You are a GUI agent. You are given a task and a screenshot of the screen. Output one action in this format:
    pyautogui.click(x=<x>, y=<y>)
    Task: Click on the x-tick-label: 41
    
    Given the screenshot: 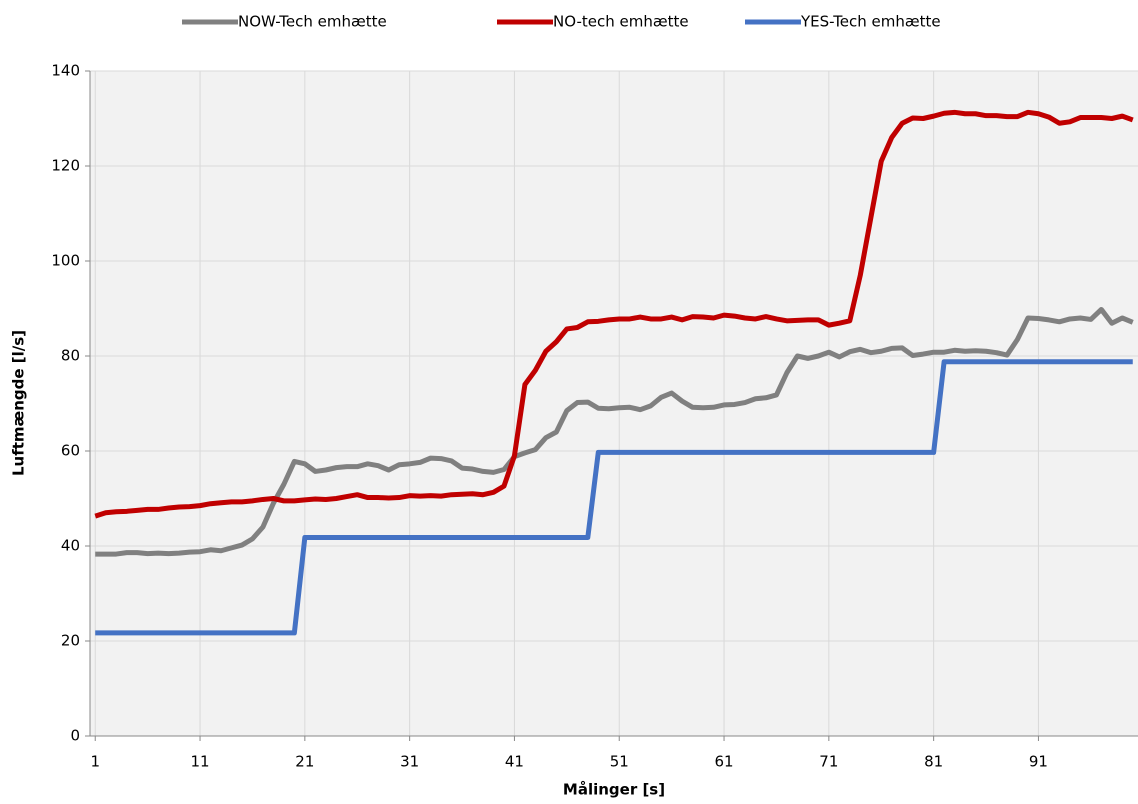 What is the action you would take?
    pyautogui.click(x=514, y=762)
    